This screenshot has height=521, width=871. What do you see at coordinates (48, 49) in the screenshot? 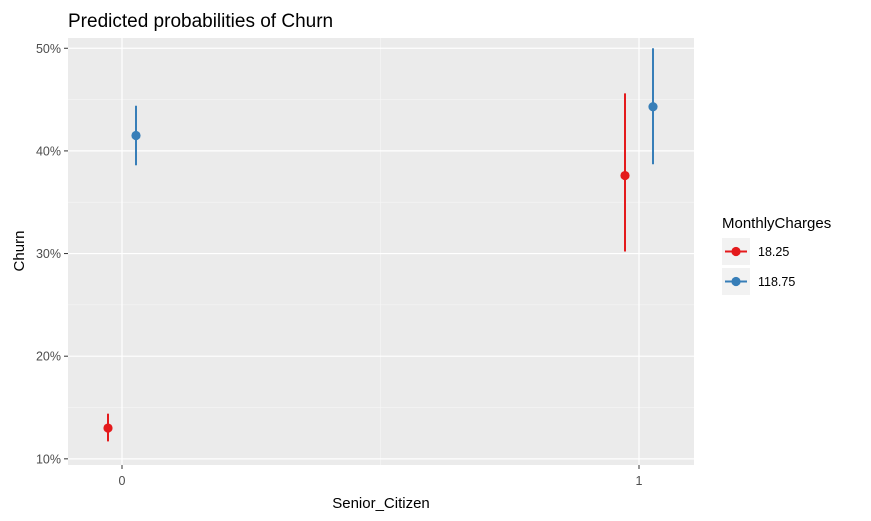
I see `y-tick-label: 50%` at bounding box center [48, 49].